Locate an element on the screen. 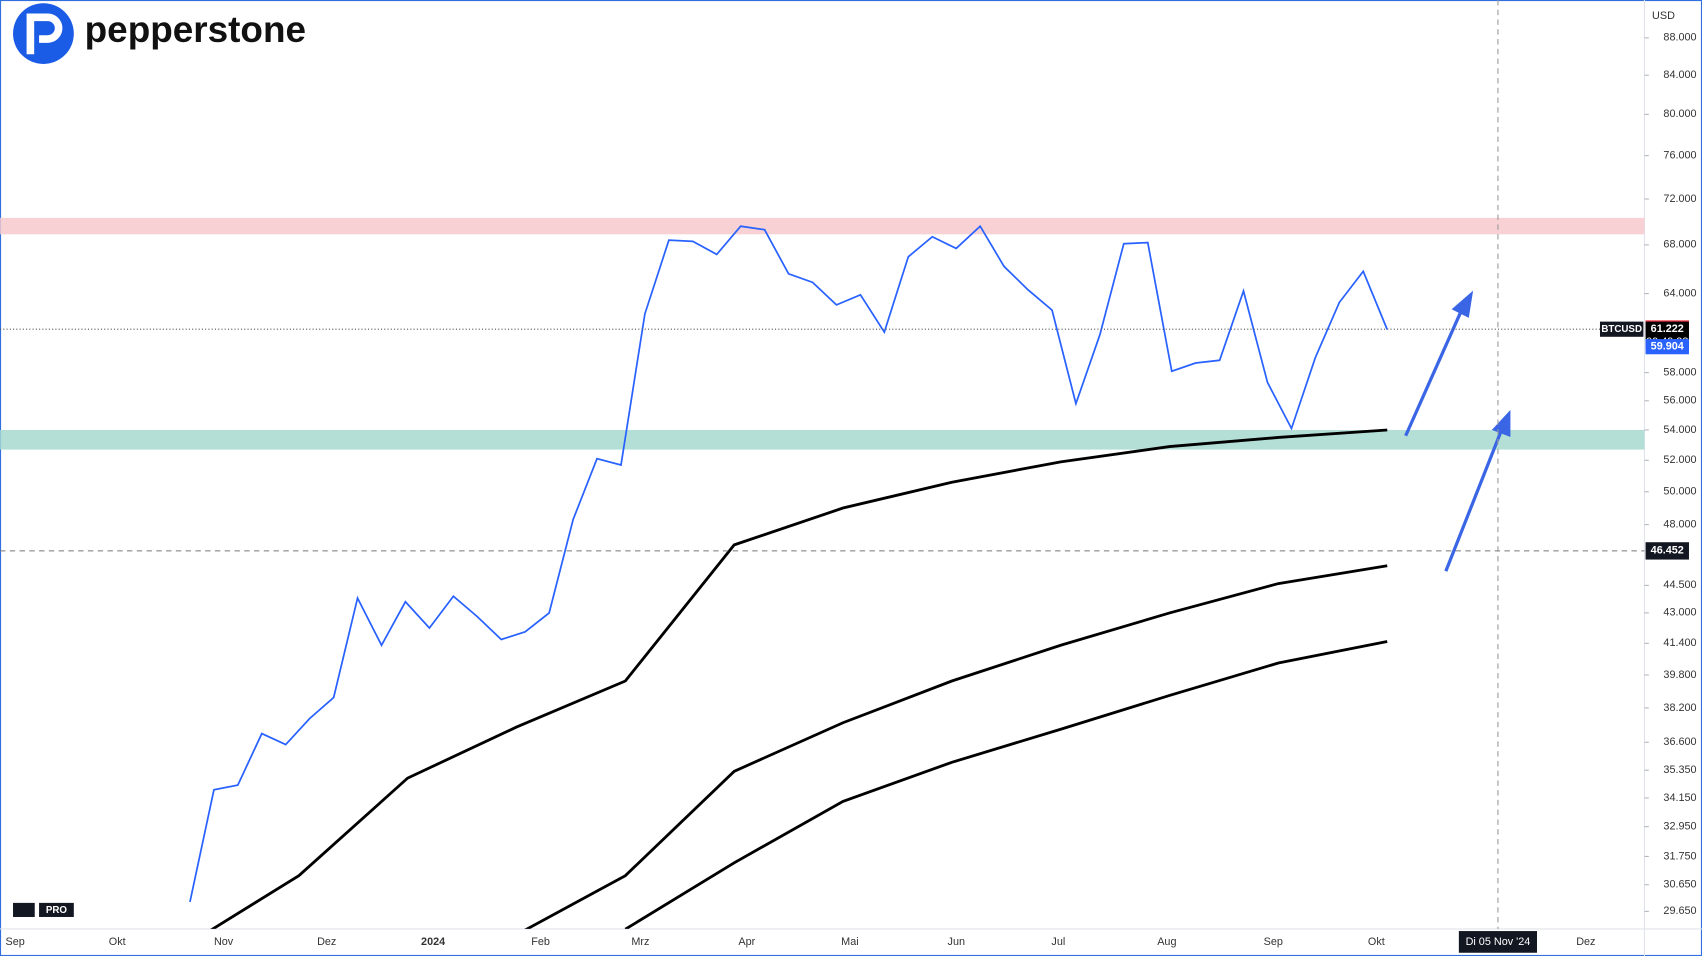 The image size is (1702, 956). x-tick-label: Mai is located at coordinates (849, 942).